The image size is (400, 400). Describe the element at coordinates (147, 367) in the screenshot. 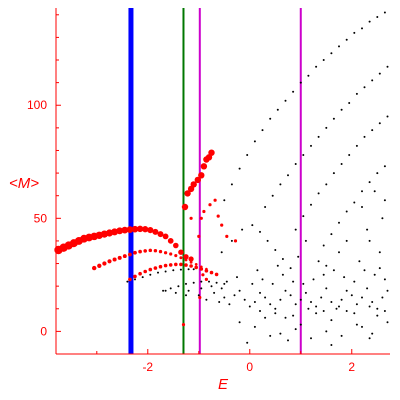

I see `x-tick-label: -2` at that location.